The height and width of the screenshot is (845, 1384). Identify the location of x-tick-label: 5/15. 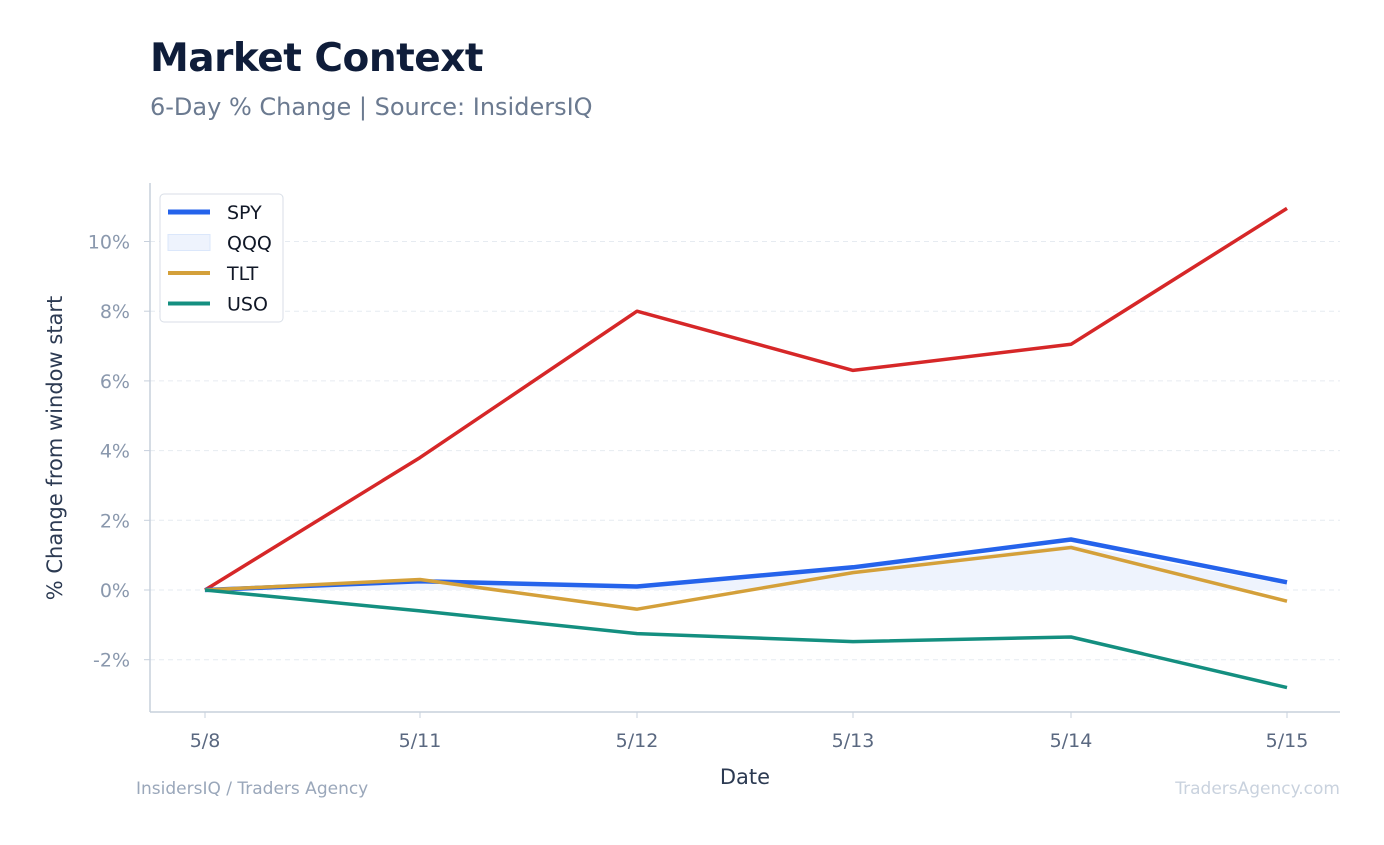
(1287, 741).